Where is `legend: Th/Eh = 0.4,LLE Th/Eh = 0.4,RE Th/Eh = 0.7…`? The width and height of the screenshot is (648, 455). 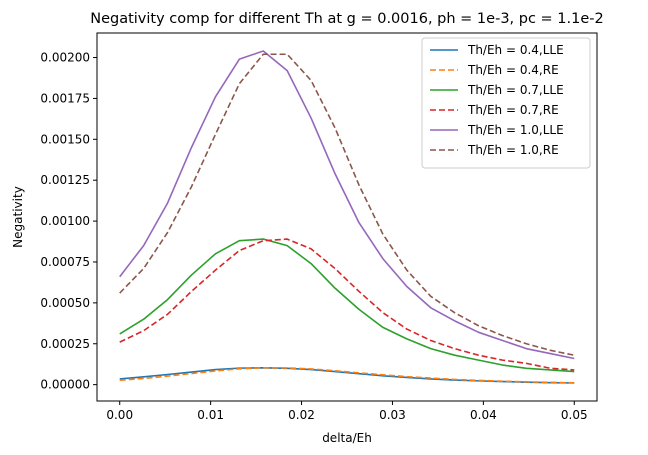
legend: Th/Eh = 0.4,LLE Th/Eh = 0.4,RE Th/Eh = 0.7… is located at coordinates (506, 103).